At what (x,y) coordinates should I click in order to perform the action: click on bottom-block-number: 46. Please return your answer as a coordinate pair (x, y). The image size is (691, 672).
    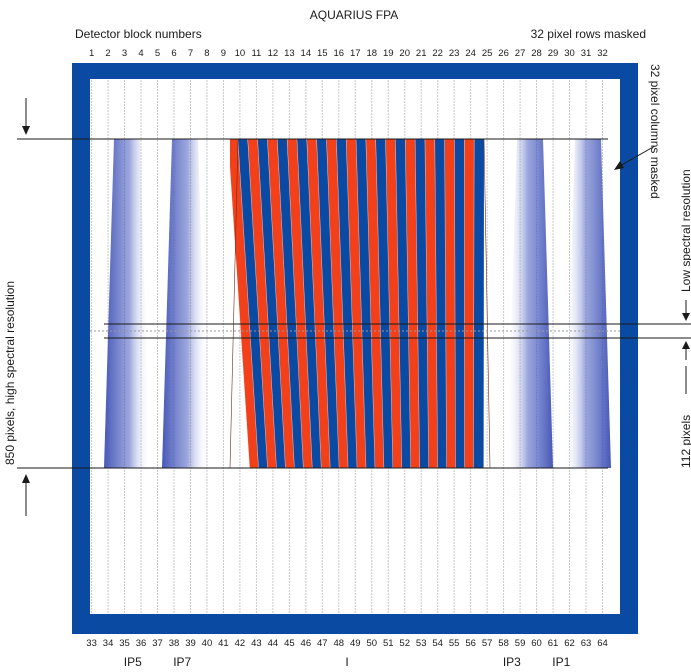
    Looking at the image, I should click on (306, 643).